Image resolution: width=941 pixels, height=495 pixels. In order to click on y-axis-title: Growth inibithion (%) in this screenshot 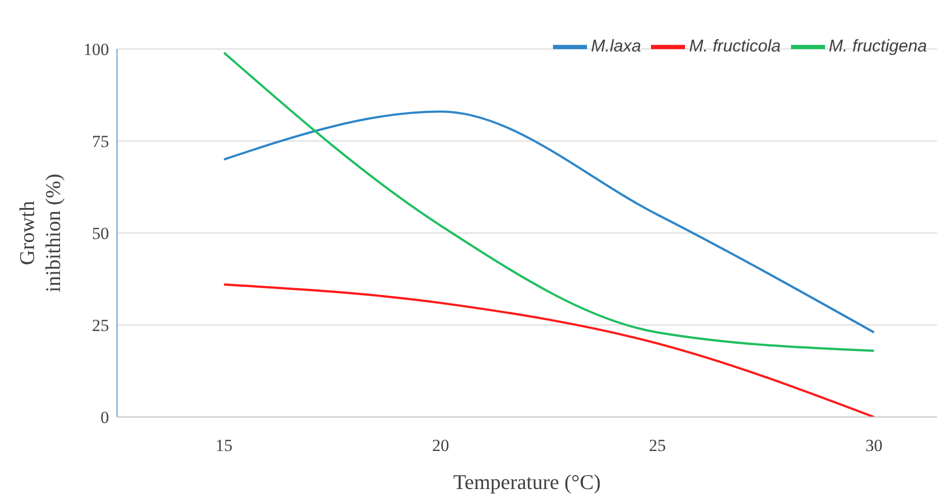, I will do `click(40, 233)`.